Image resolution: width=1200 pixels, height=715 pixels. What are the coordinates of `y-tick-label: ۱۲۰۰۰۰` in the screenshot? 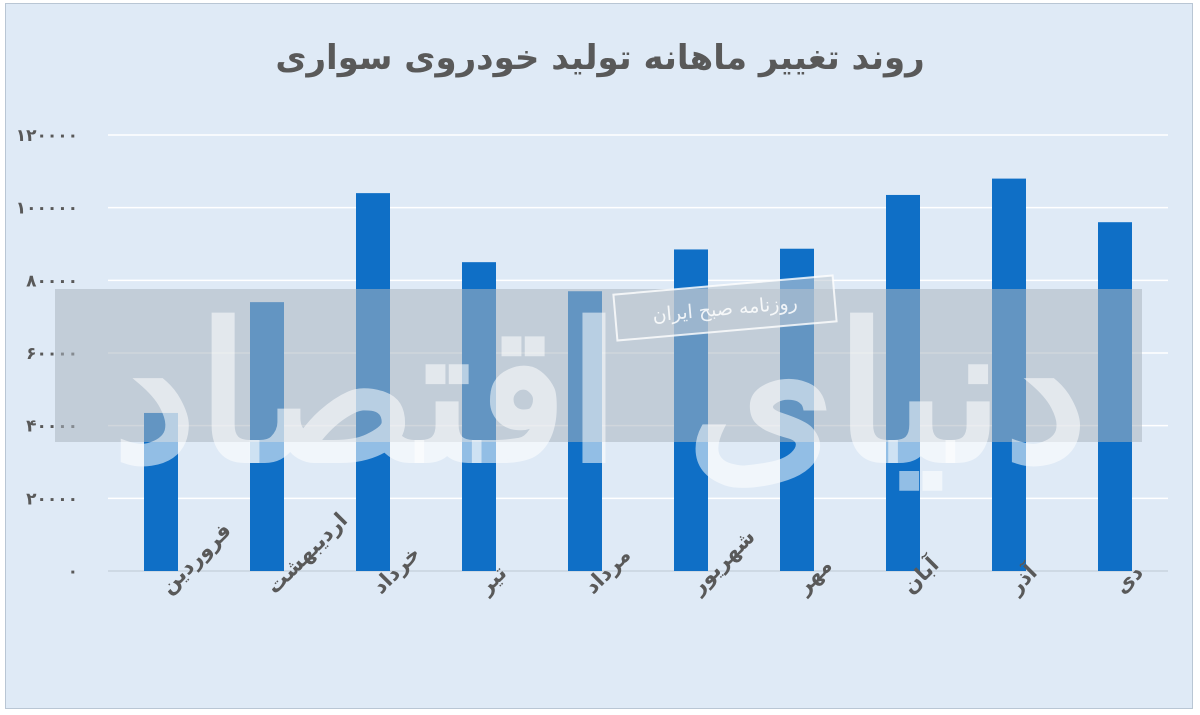 It's located at (47, 136).